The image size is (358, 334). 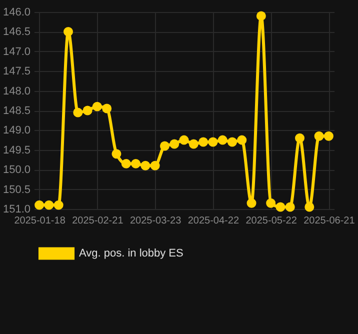 What do you see at coordinates (16, 130) in the screenshot?
I see `y-tick-label: 149.0` at bounding box center [16, 130].